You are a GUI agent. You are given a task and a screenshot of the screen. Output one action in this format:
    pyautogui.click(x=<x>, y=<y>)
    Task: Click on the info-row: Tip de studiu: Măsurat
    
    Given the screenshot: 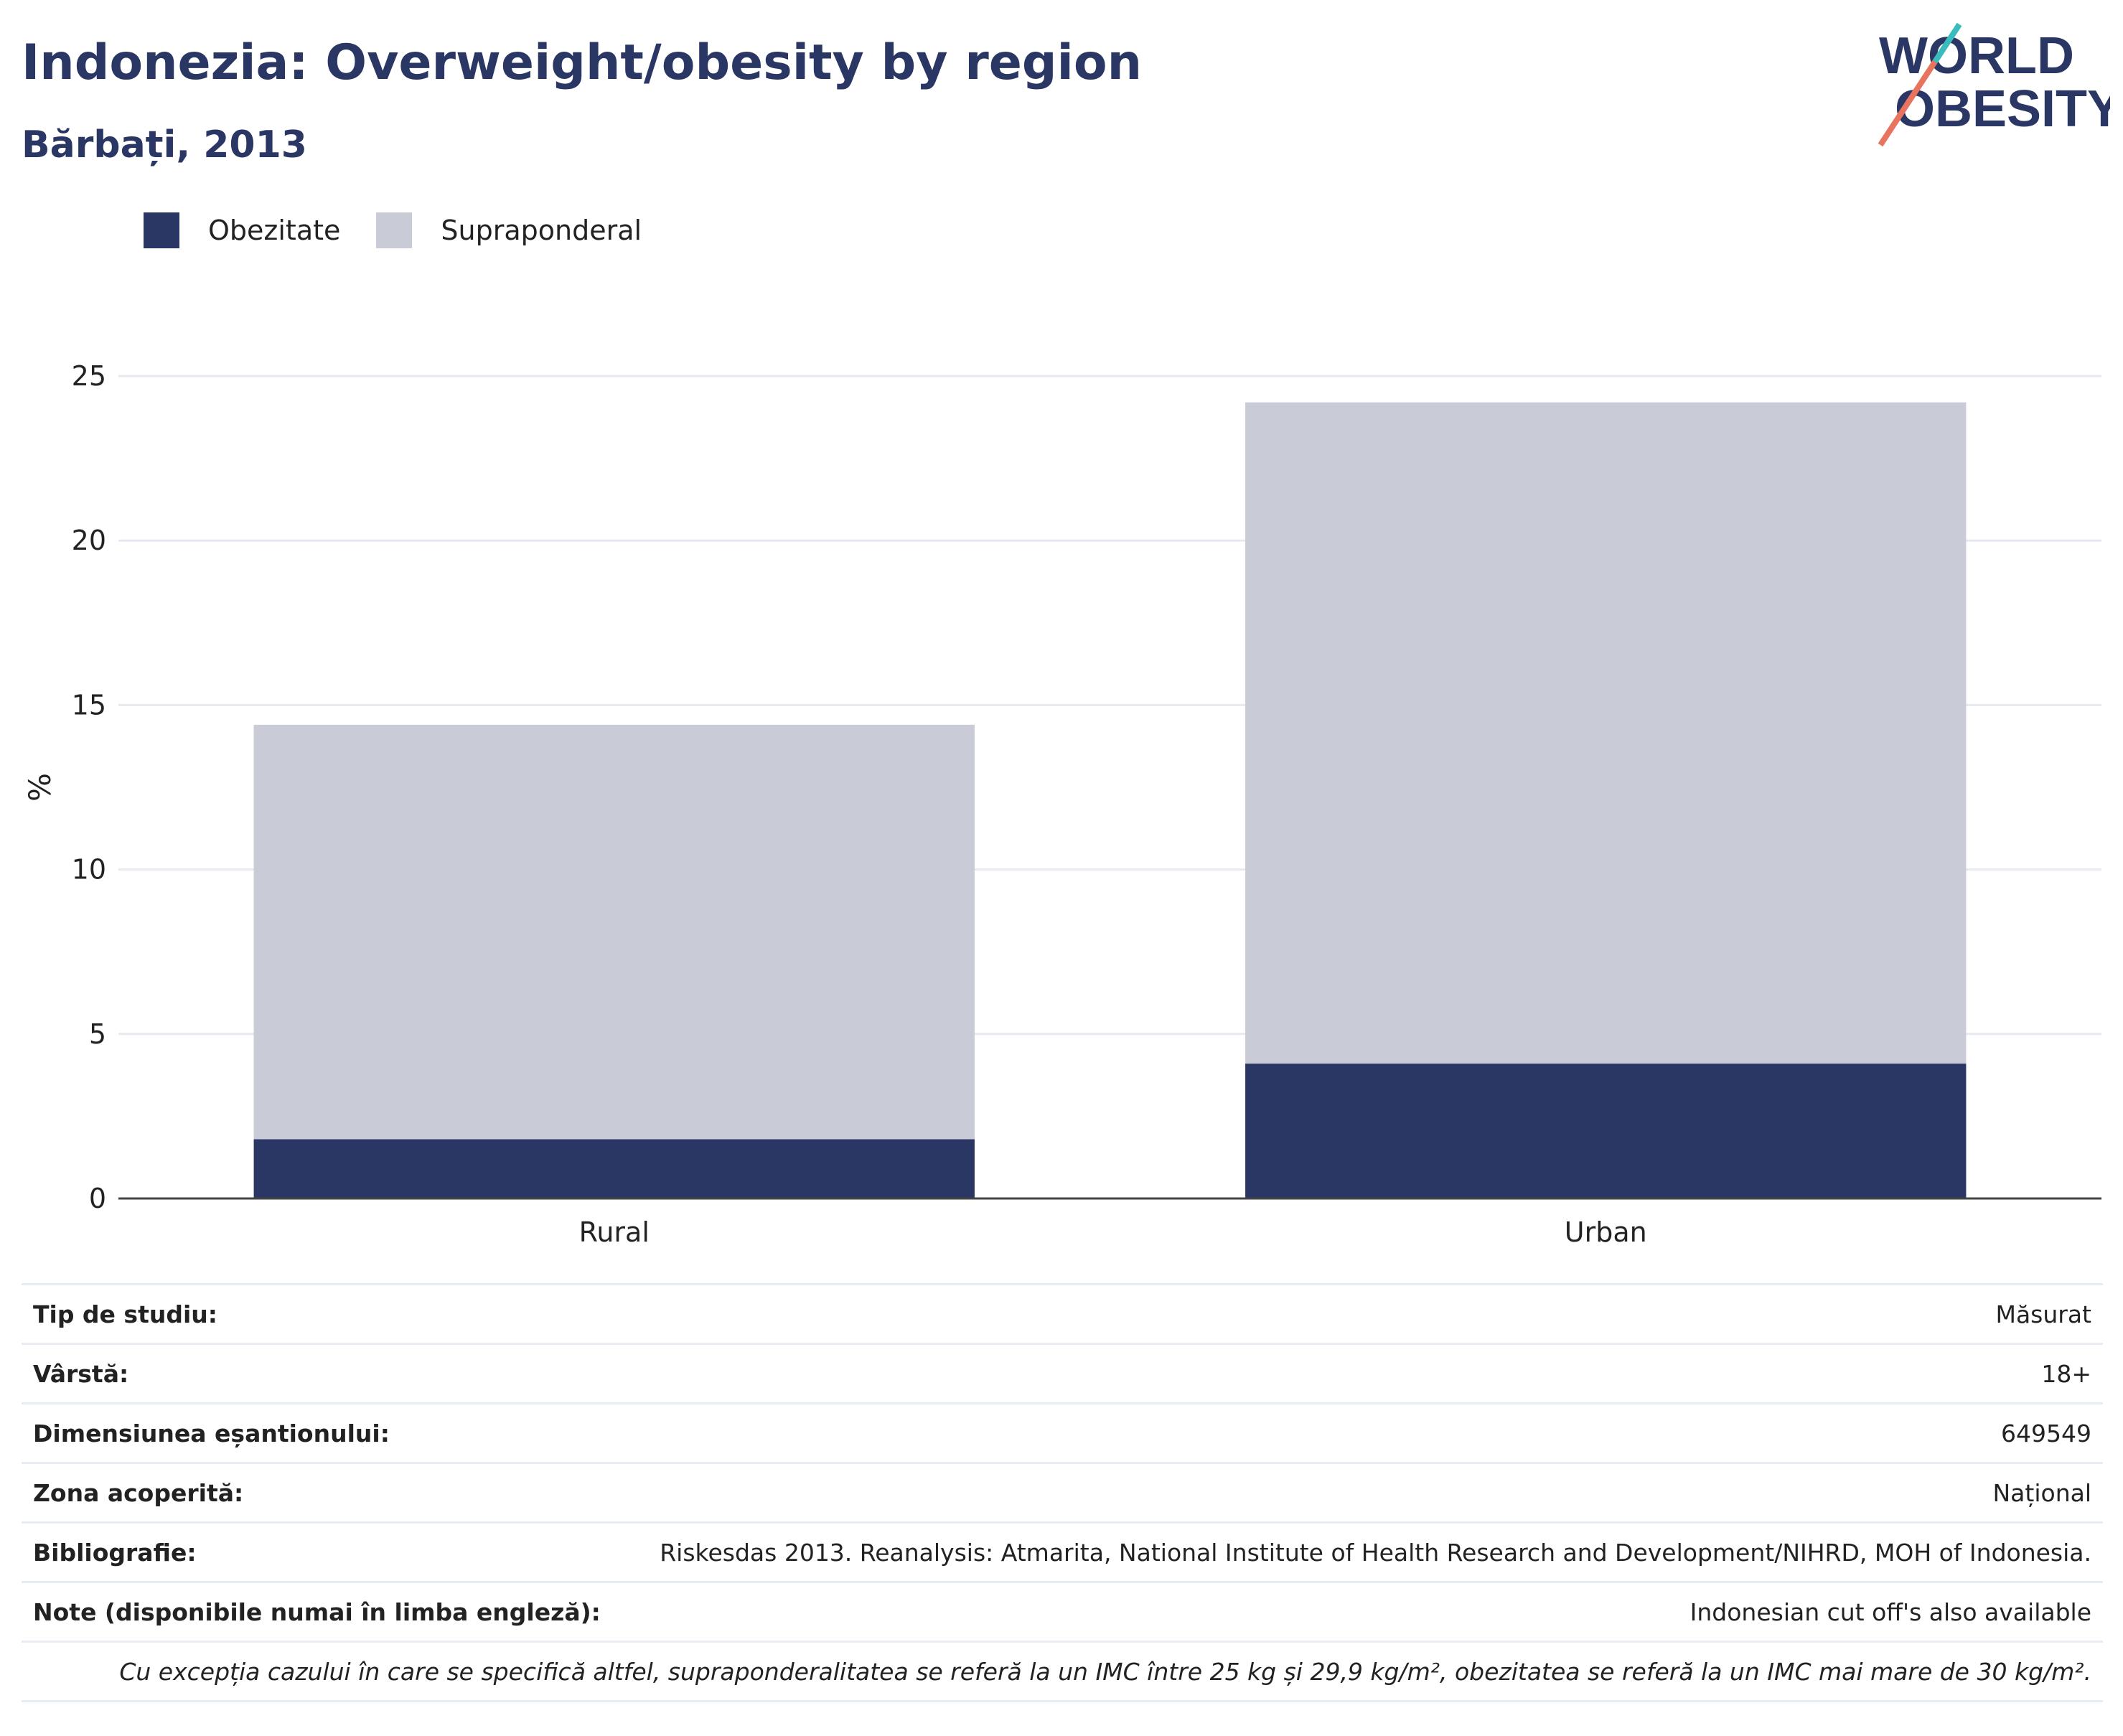 What is the action you would take?
    pyautogui.click(x=1062, y=1313)
    